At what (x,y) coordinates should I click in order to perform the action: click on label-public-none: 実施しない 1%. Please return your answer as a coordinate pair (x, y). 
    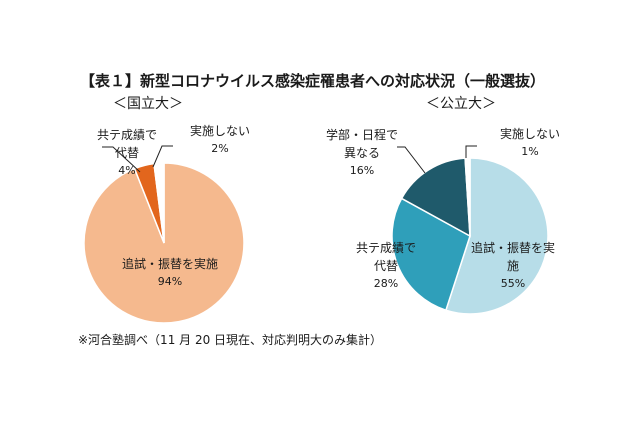
    Looking at the image, I should click on (530, 143).